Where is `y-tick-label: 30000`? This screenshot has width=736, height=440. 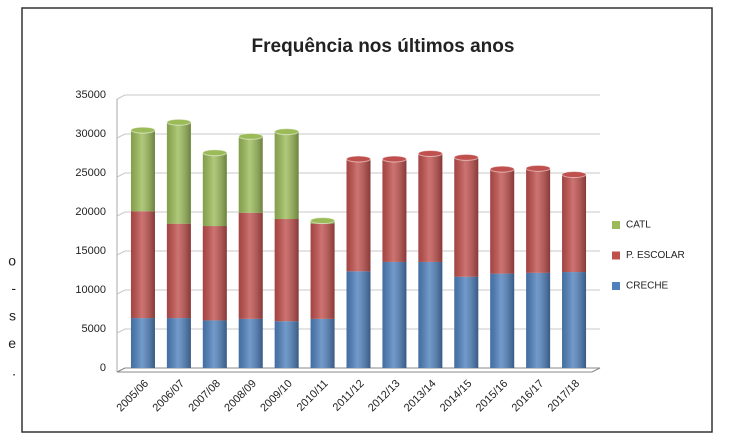
y-tick-label: 30000 is located at coordinates (90, 134).